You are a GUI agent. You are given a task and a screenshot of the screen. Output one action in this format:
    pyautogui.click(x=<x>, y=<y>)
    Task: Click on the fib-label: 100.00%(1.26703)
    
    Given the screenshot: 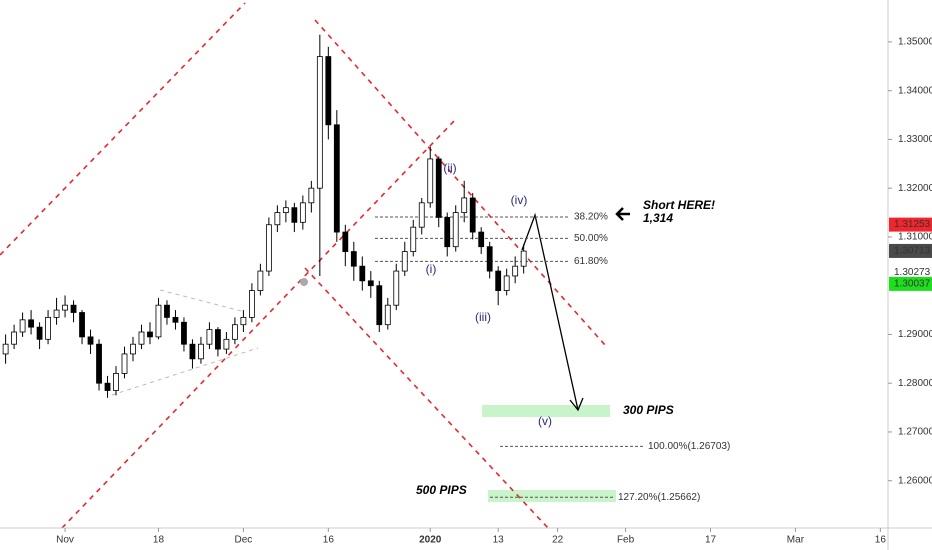 What is the action you would take?
    pyautogui.click(x=689, y=446)
    